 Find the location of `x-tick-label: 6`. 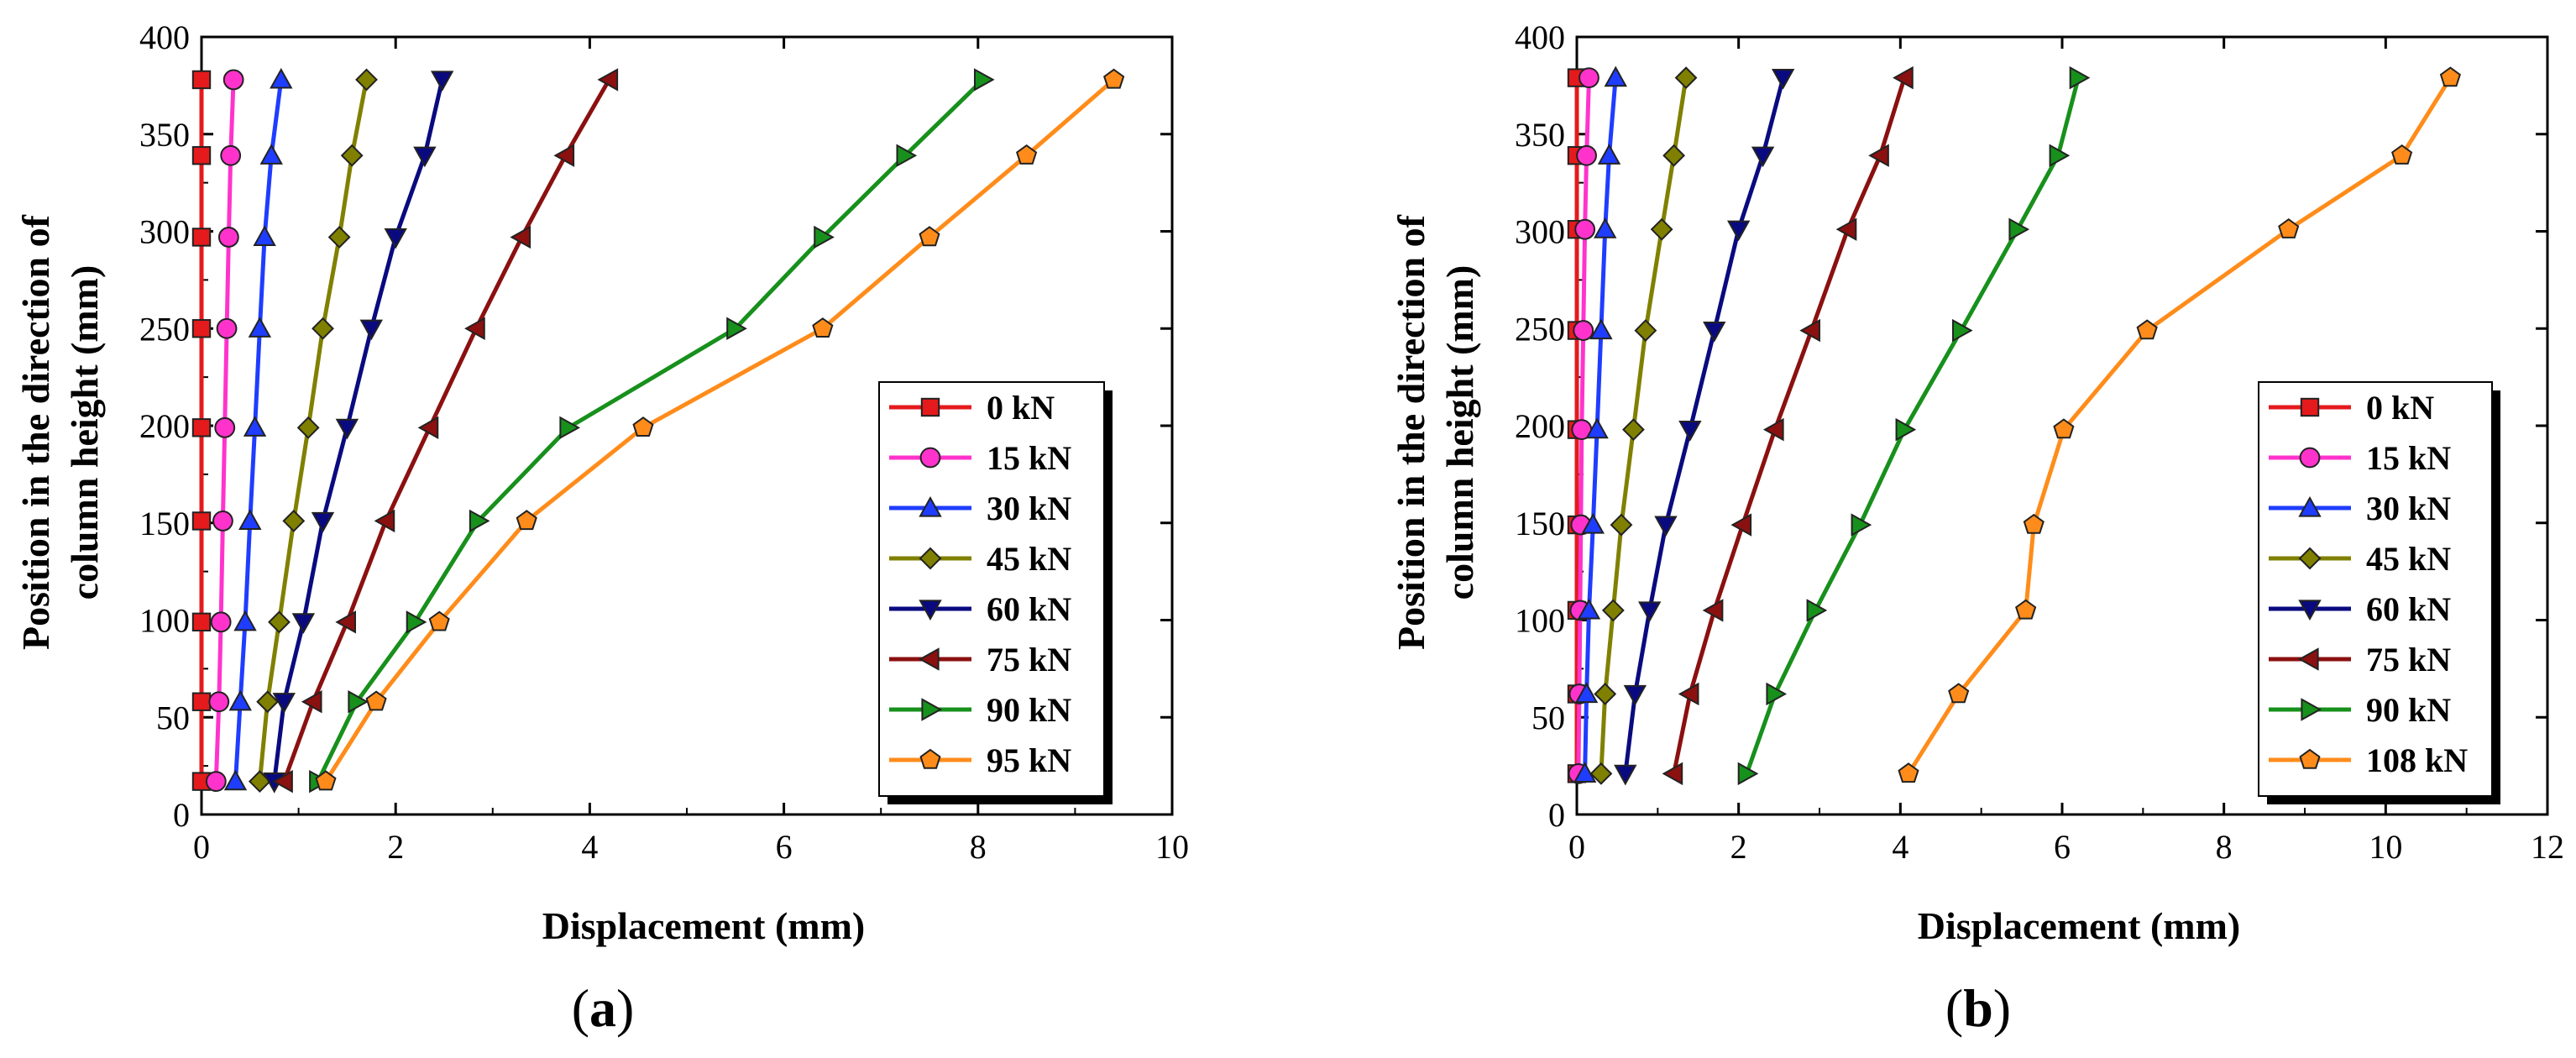

x-tick-label: 6 is located at coordinates (2062, 847).